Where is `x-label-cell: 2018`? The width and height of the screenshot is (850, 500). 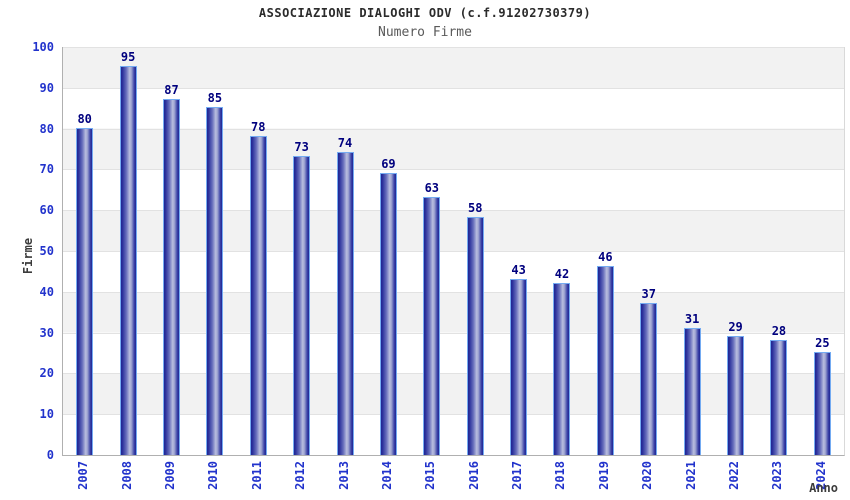 x-label-cell: 2018 is located at coordinates (560, 480).